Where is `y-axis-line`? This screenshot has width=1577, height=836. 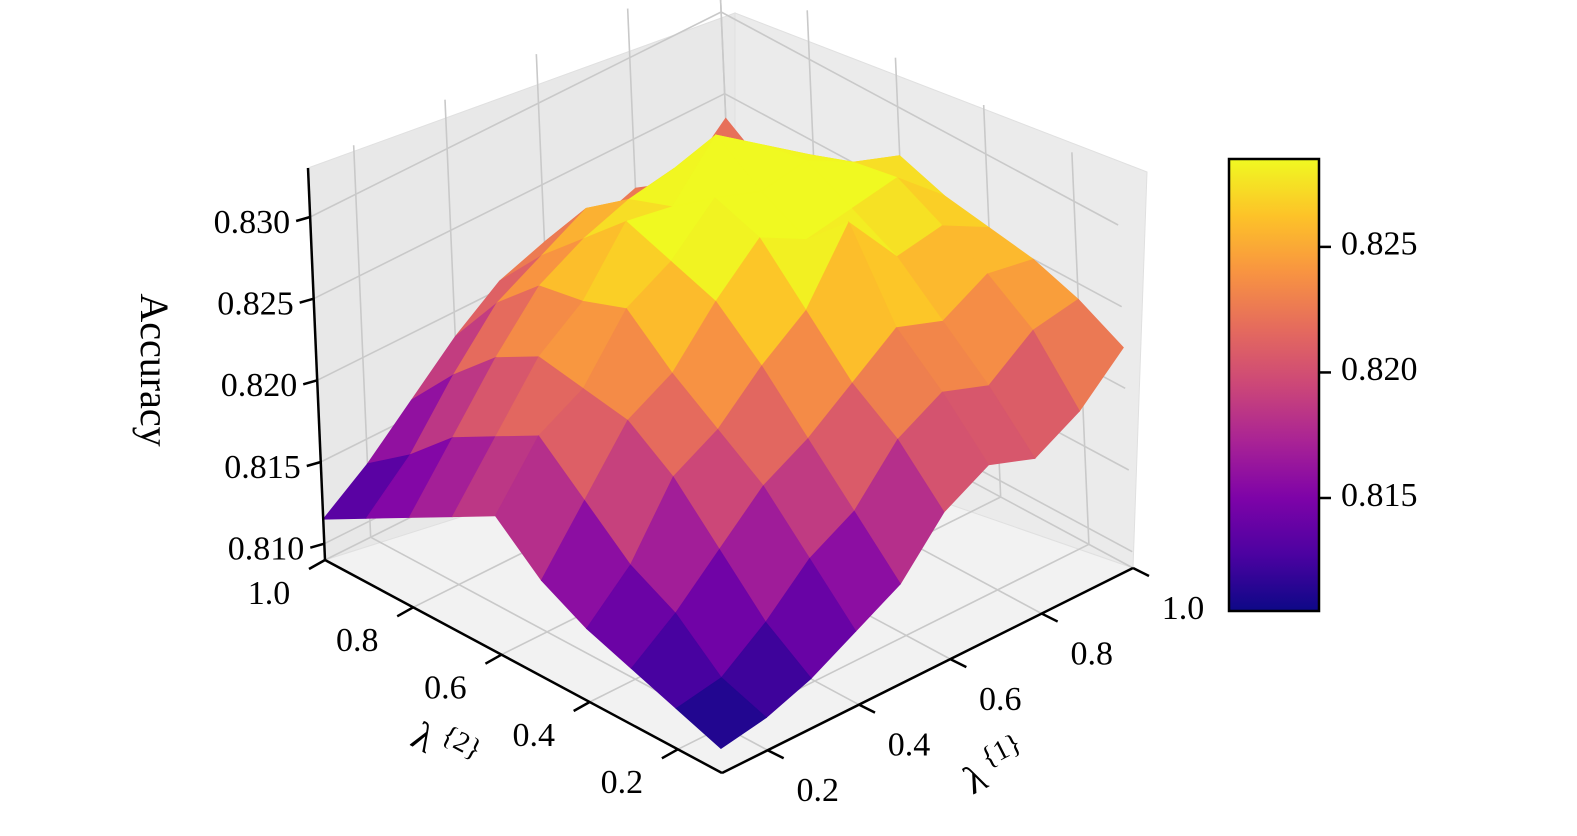 y-axis-line is located at coordinates (523, 666).